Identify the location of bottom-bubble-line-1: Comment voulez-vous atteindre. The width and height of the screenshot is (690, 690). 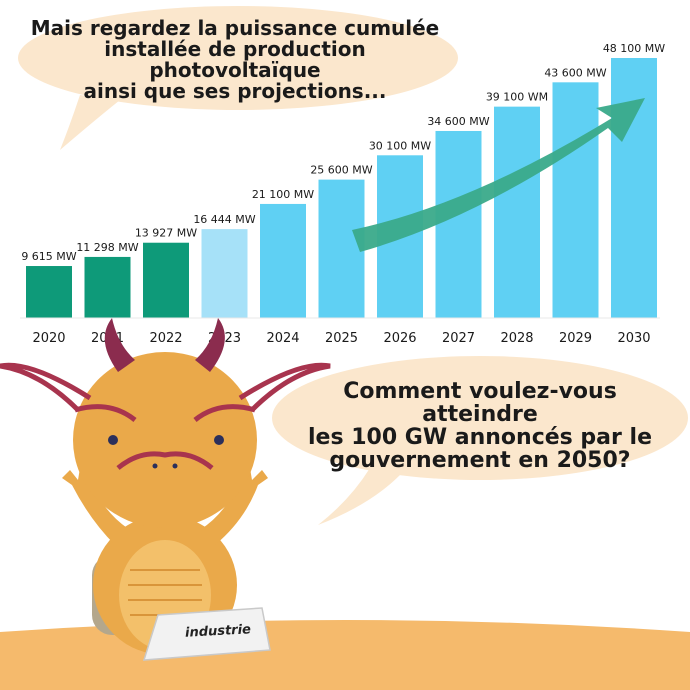
(480, 403).